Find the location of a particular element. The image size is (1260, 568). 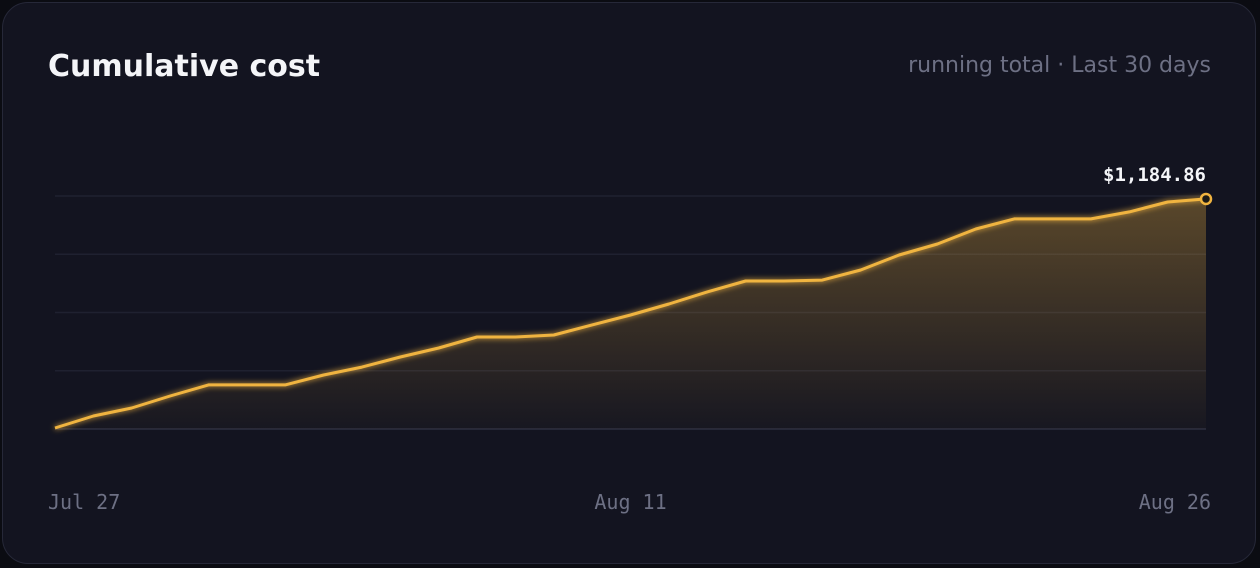

end-marker is located at coordinates (1206, 199).